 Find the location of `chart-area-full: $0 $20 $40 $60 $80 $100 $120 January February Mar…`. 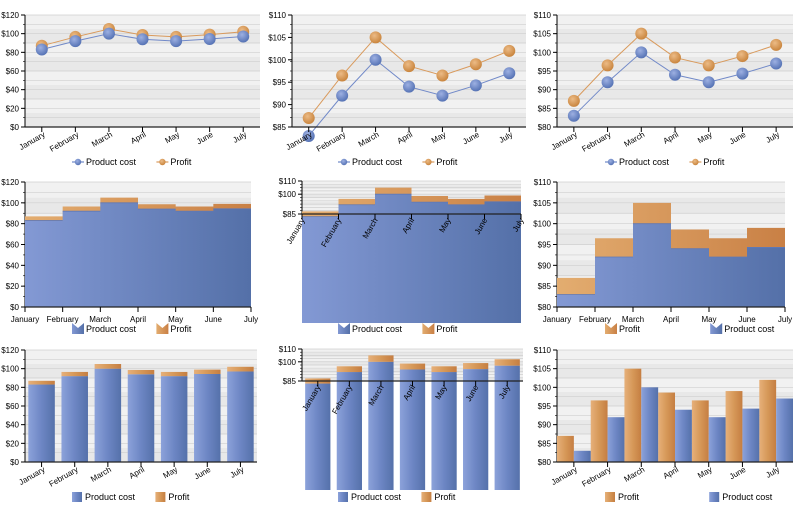

chart-area-full: $0 $20 $40 $60 $80 $100 $120 January February Mar… is located at coordinates (129, 256).